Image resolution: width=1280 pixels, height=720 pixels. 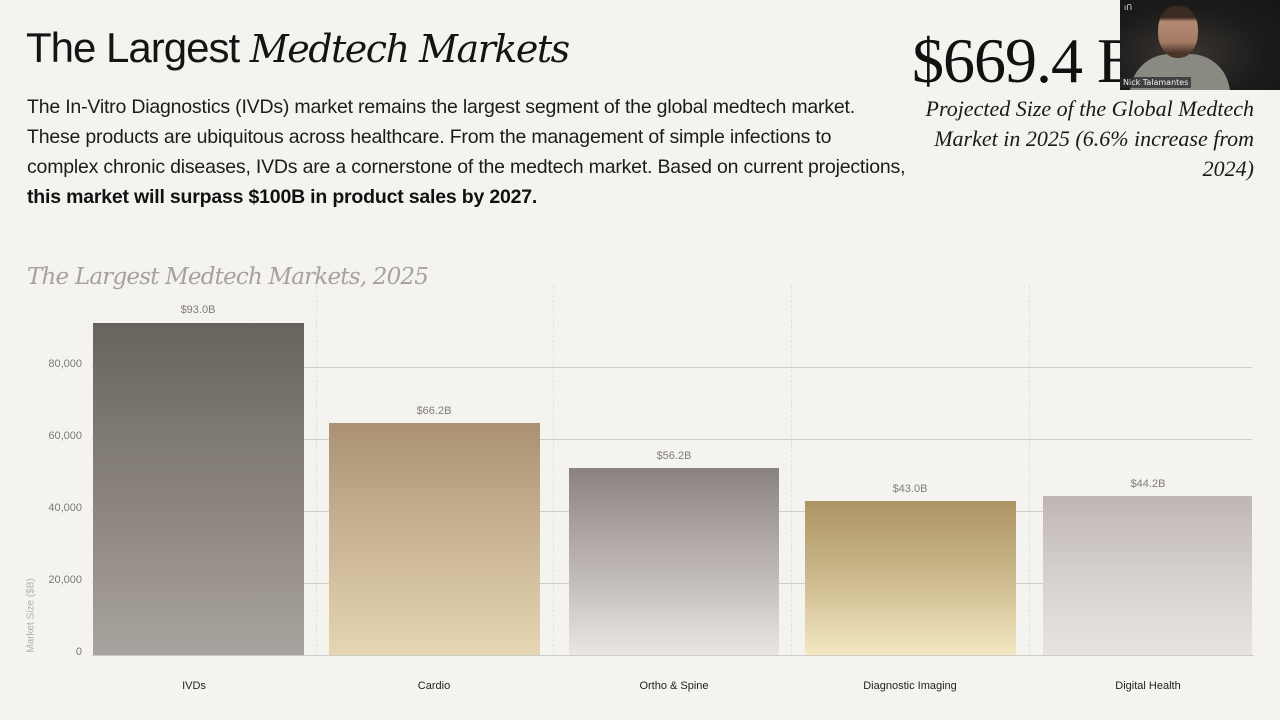 What do you see at coordinates (1026, 60) in the screenshot?
I see `market-size-stat: $669.4 B` at bounding box center [1026, 60].